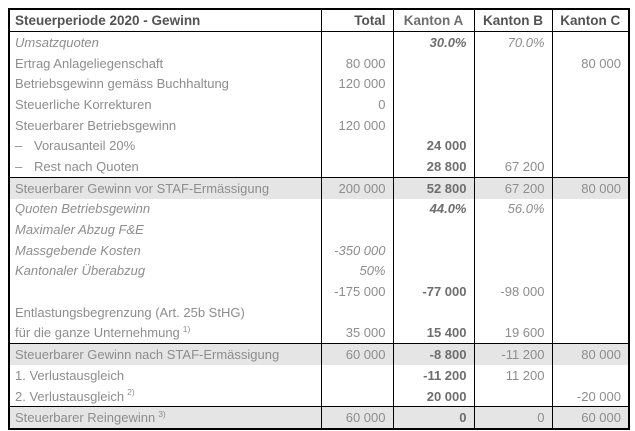 This screenshot has width=635, height=431. What do you see at coordinates (433, 187) in the screenshot?
I see `cell-kanton-a: 52 800` at bounding box center [433, 187].